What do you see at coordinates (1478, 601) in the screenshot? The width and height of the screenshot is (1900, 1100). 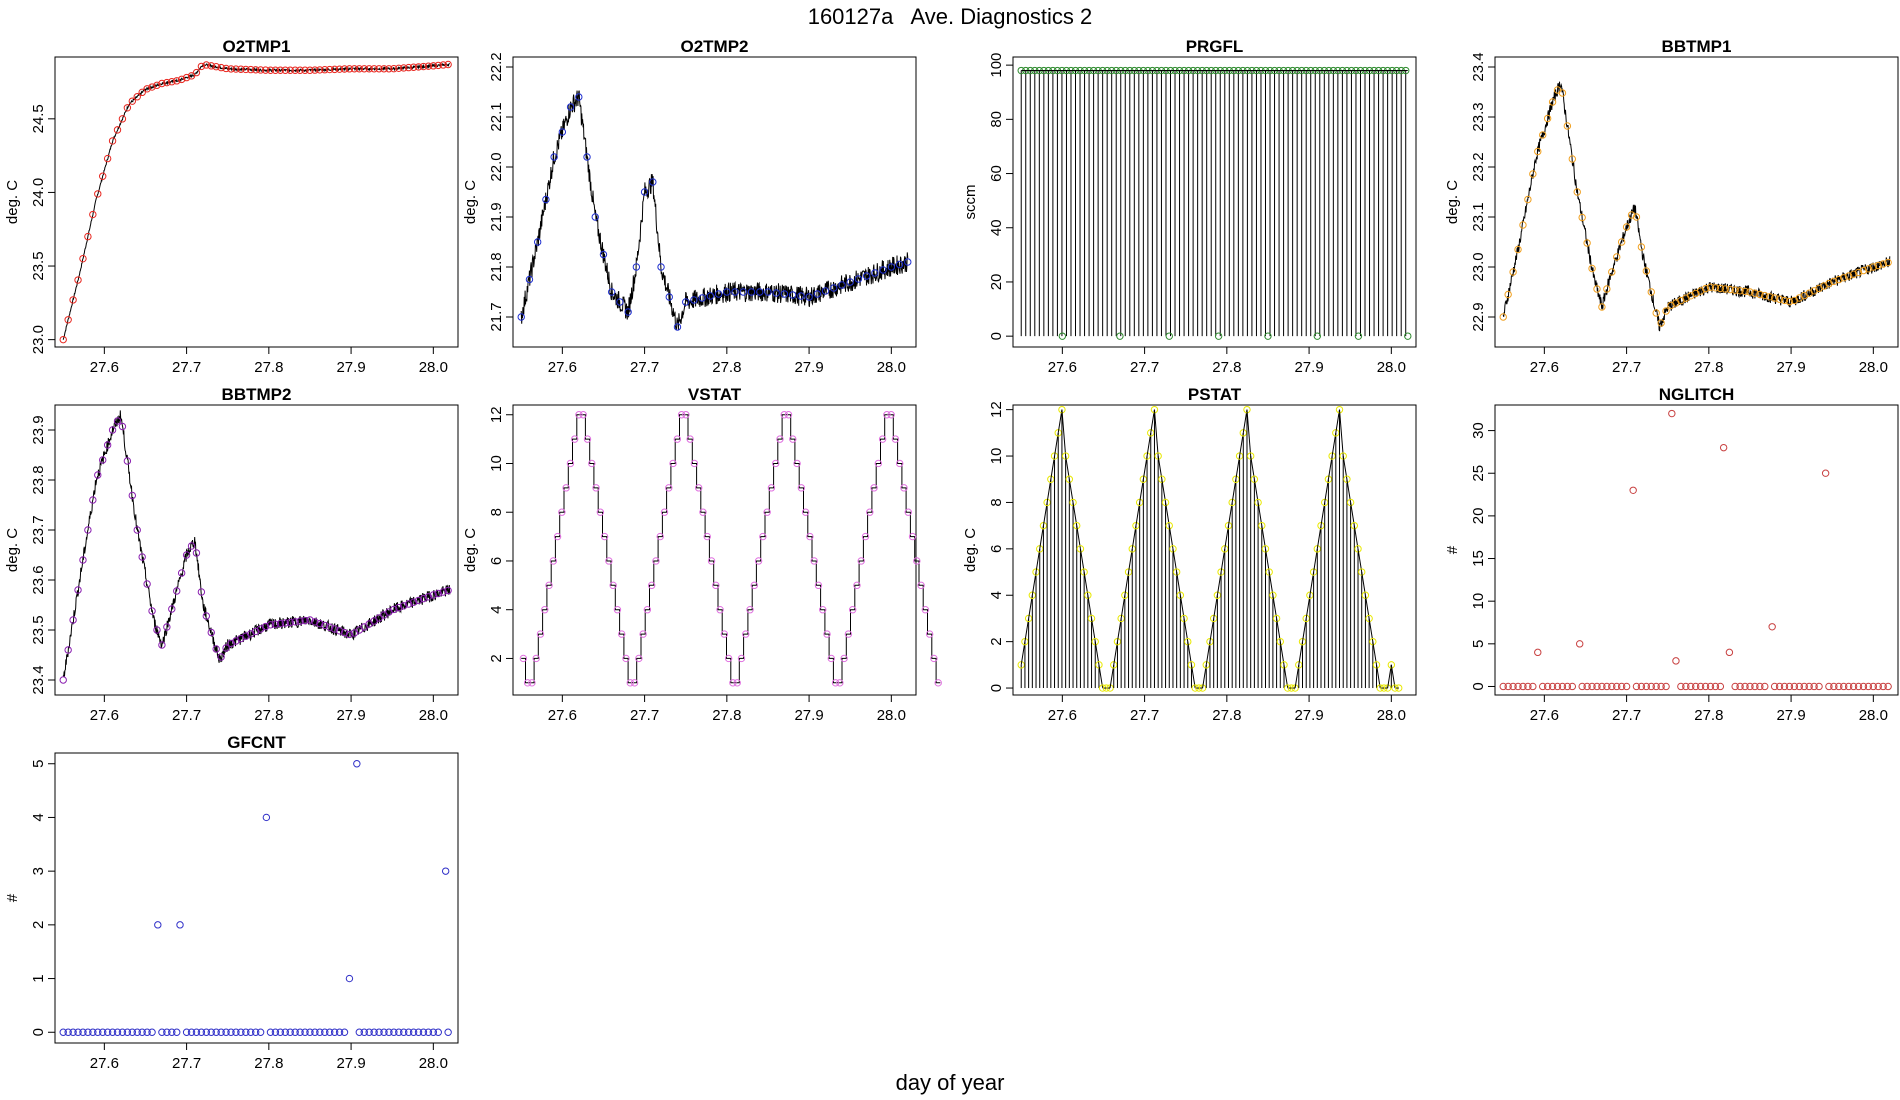 I see `y-tick-label: 10` at bounding box center [1478, 601].